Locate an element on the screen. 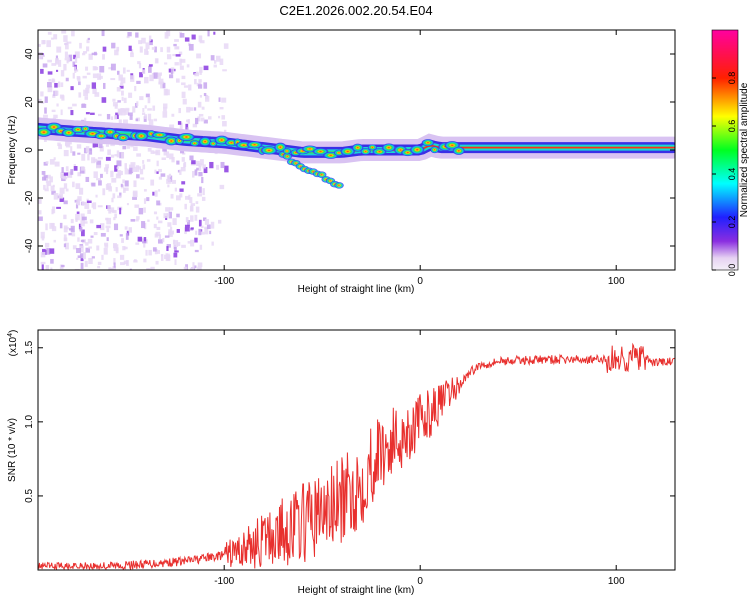 The width and height of the screenshot is (750, 605). tail-blob is located at coordinates (339, 185).